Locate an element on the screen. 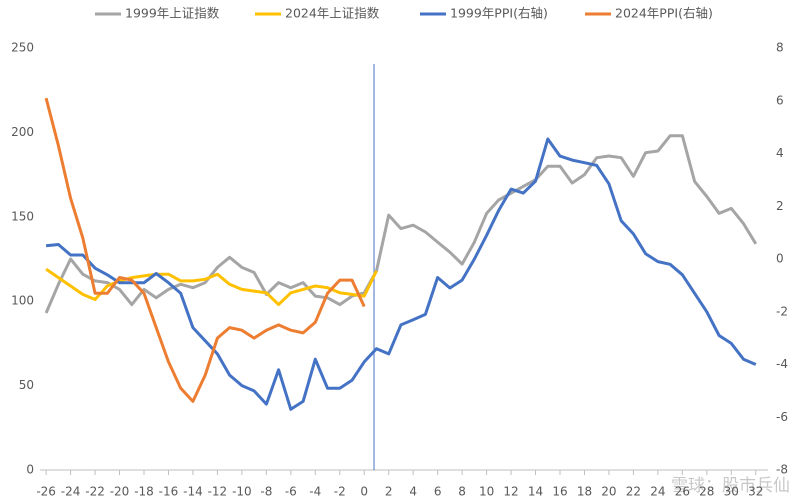 Image resolution: width=800 pixels, height=500 pixels. x-tick-label: 22 is located at coordinates (633, 492).